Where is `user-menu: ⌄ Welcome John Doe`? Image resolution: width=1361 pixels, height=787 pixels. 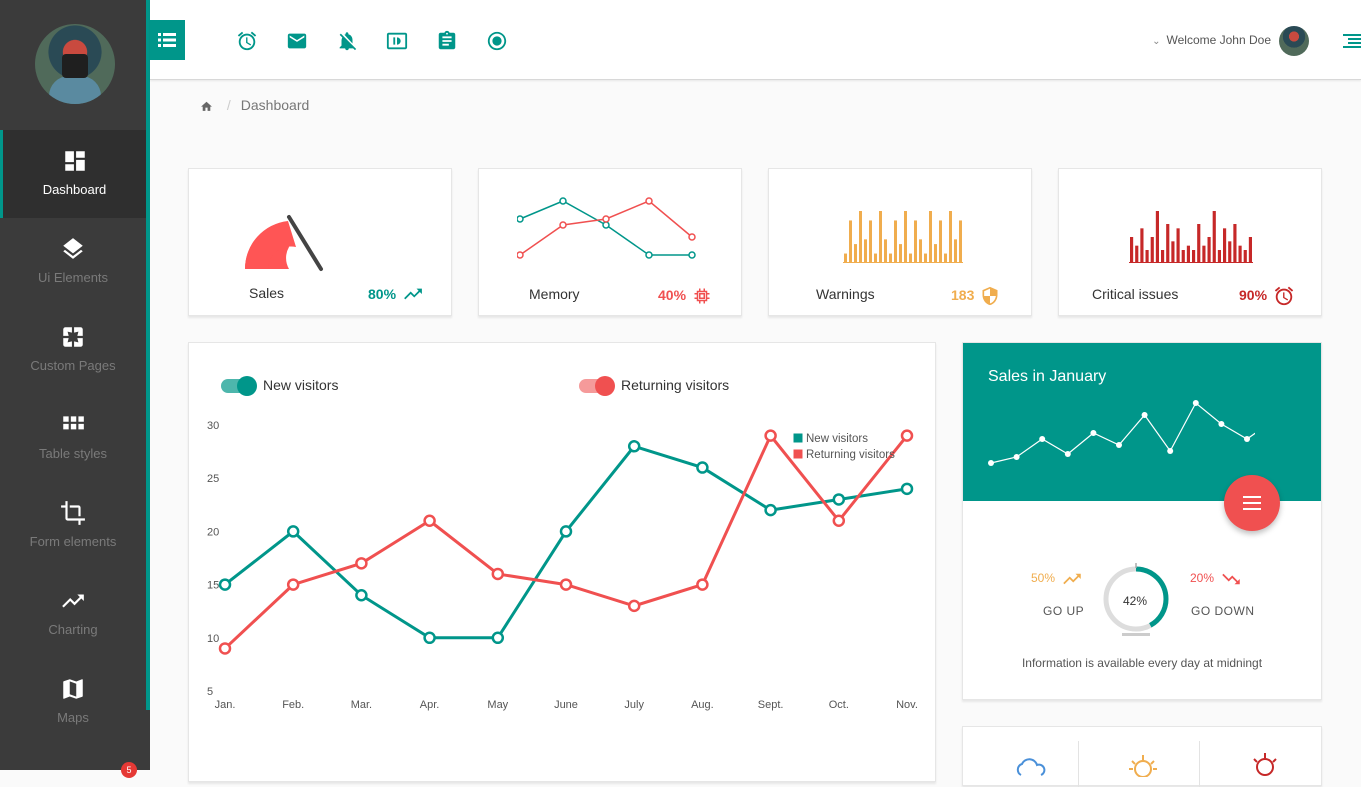 user-menu: ⌄ Welcome John Doe is located at coordinates (1211, 40).